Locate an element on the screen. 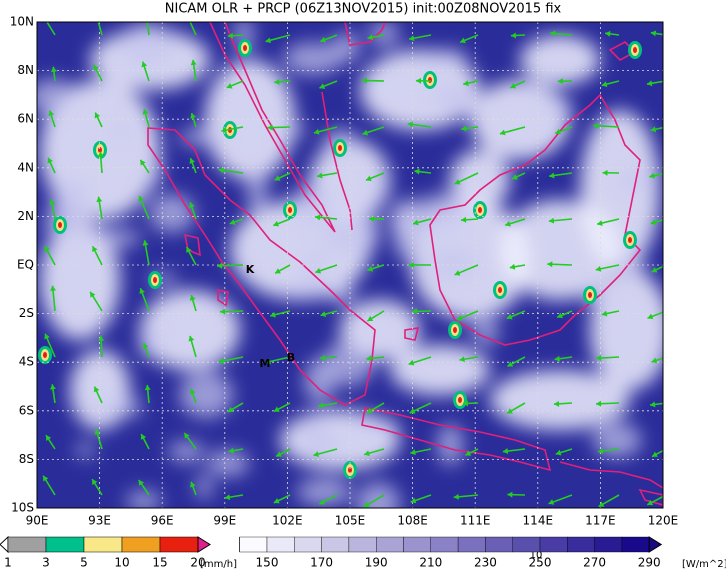 This screenshot has height=571, width=726. colorbar-label: 3 is located at coordinates (46, 563).